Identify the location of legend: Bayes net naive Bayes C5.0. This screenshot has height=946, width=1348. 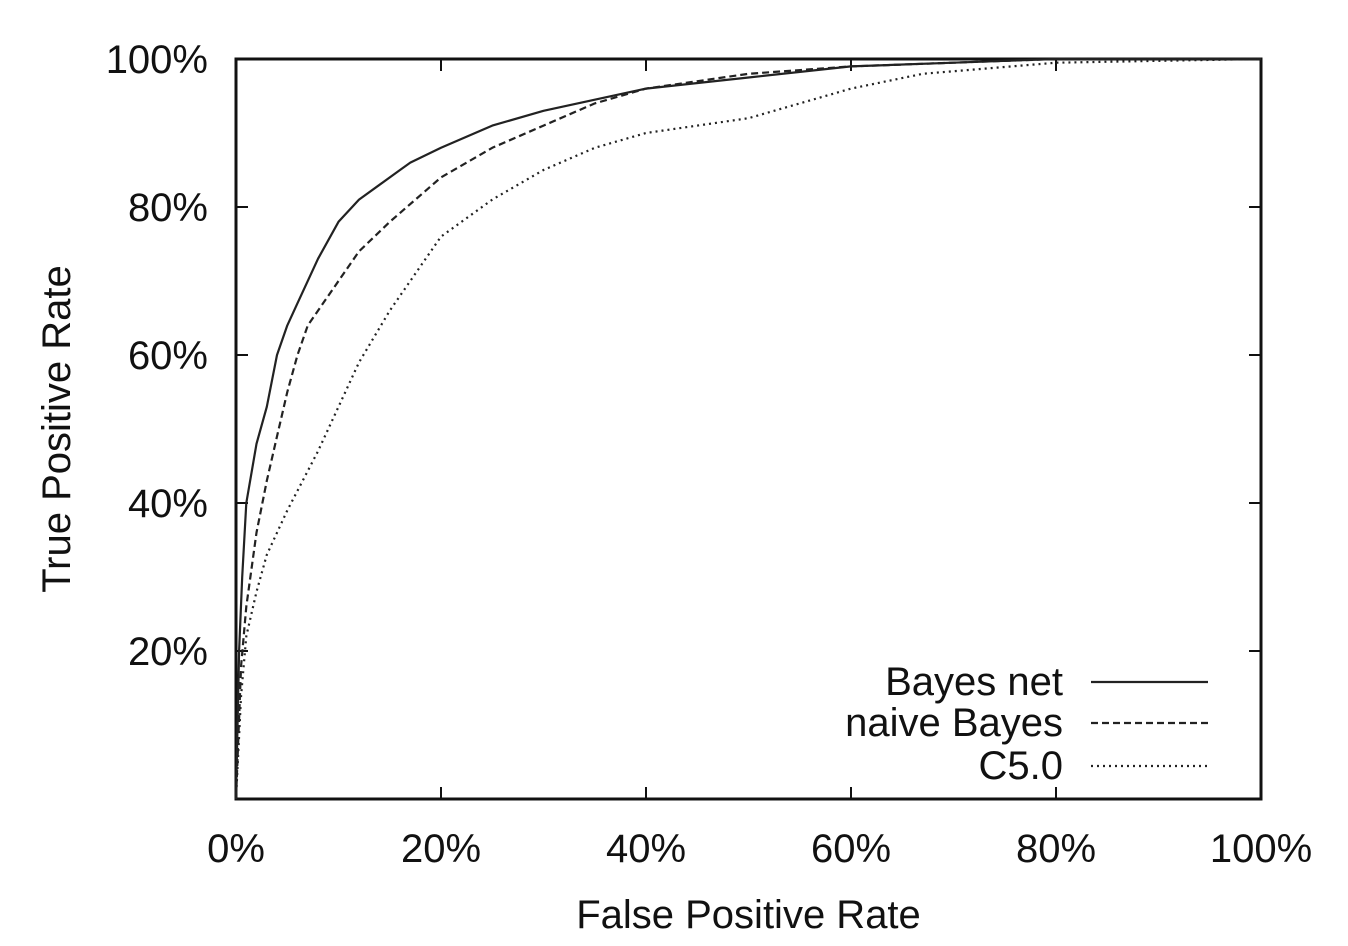
(1026, 724).